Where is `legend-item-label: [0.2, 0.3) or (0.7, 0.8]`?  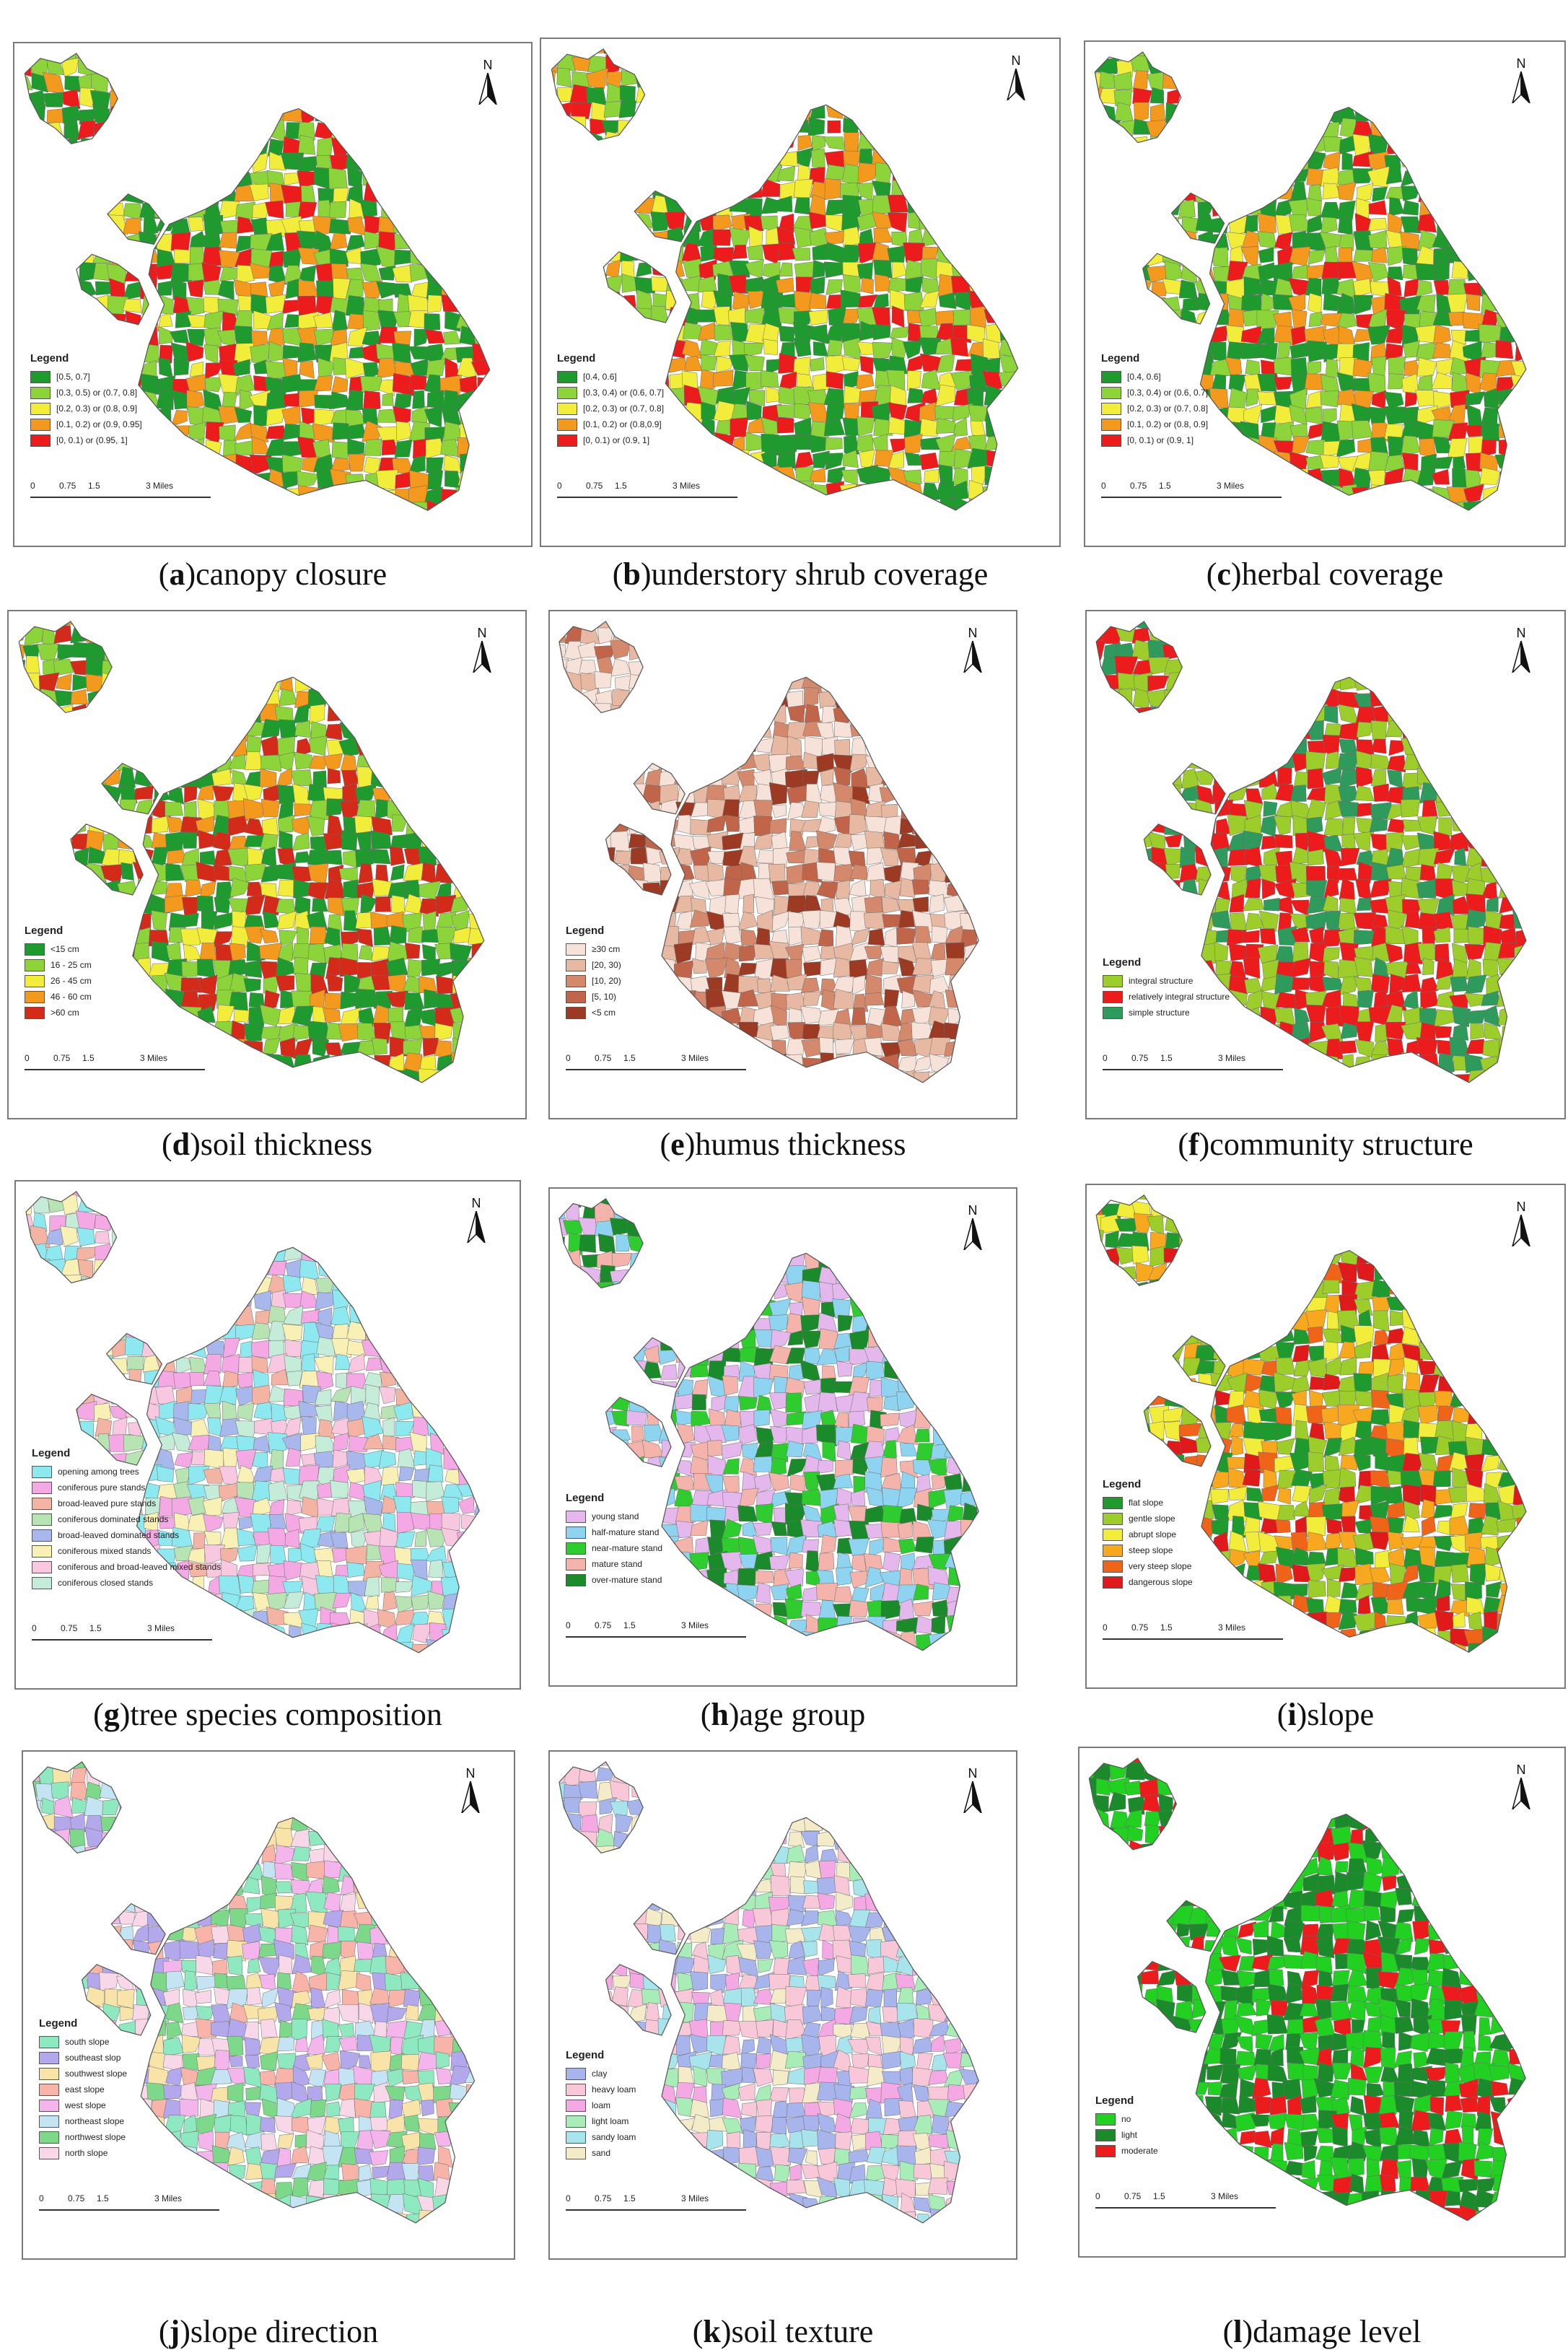
legend-item-label: [0.2, 0.3) or (0.7, 0.8] is located at coordinates (623, 408).